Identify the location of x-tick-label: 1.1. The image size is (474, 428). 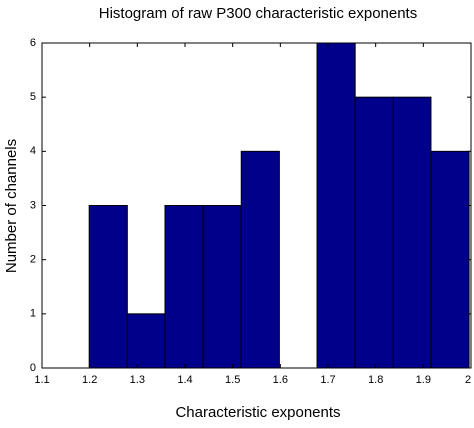
(41, 380).